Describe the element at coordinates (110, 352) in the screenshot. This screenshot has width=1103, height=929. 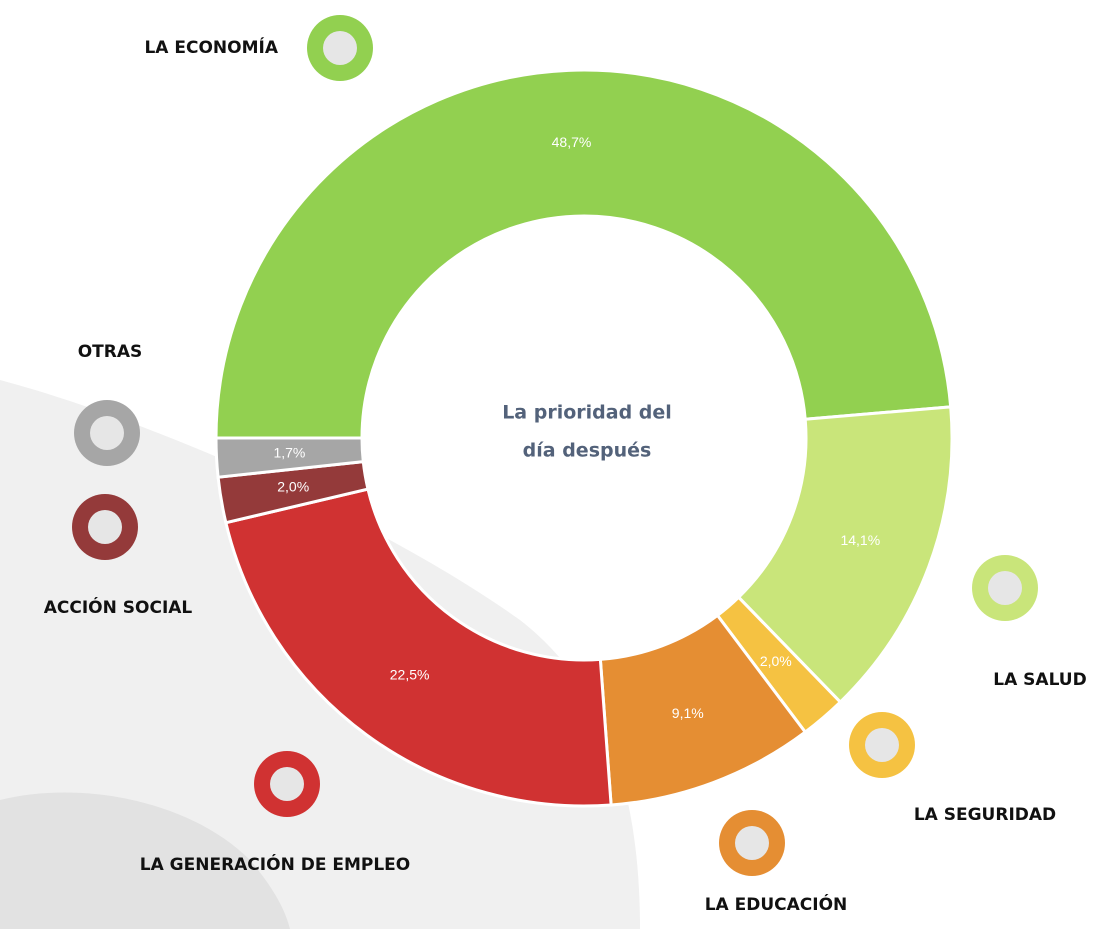
I see `legend-label: OTRAS` at that location.